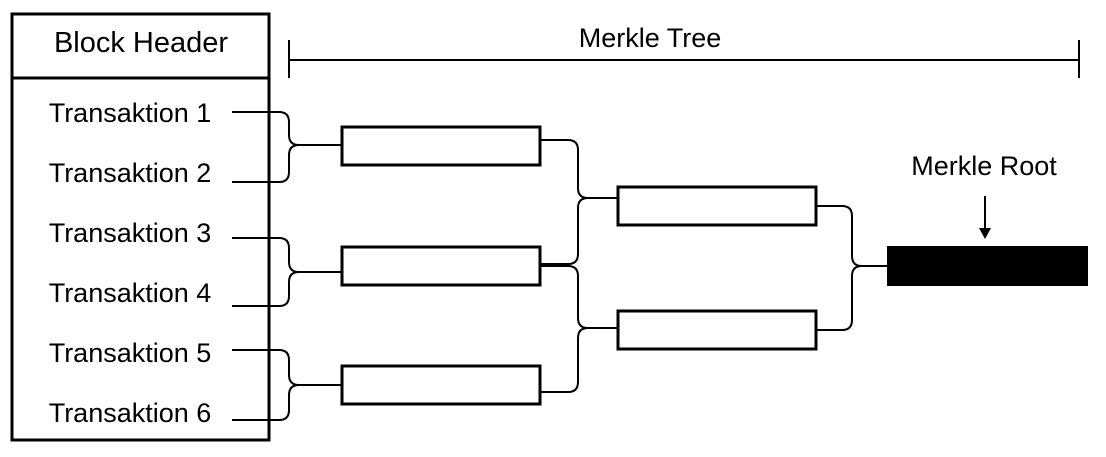 This screenshot has width=1106, height=457. What do you see at coordinates (987, 218) in the screenshot?
I see `merkle-root-group: Merkle Root` at bounding box center [987, 218].